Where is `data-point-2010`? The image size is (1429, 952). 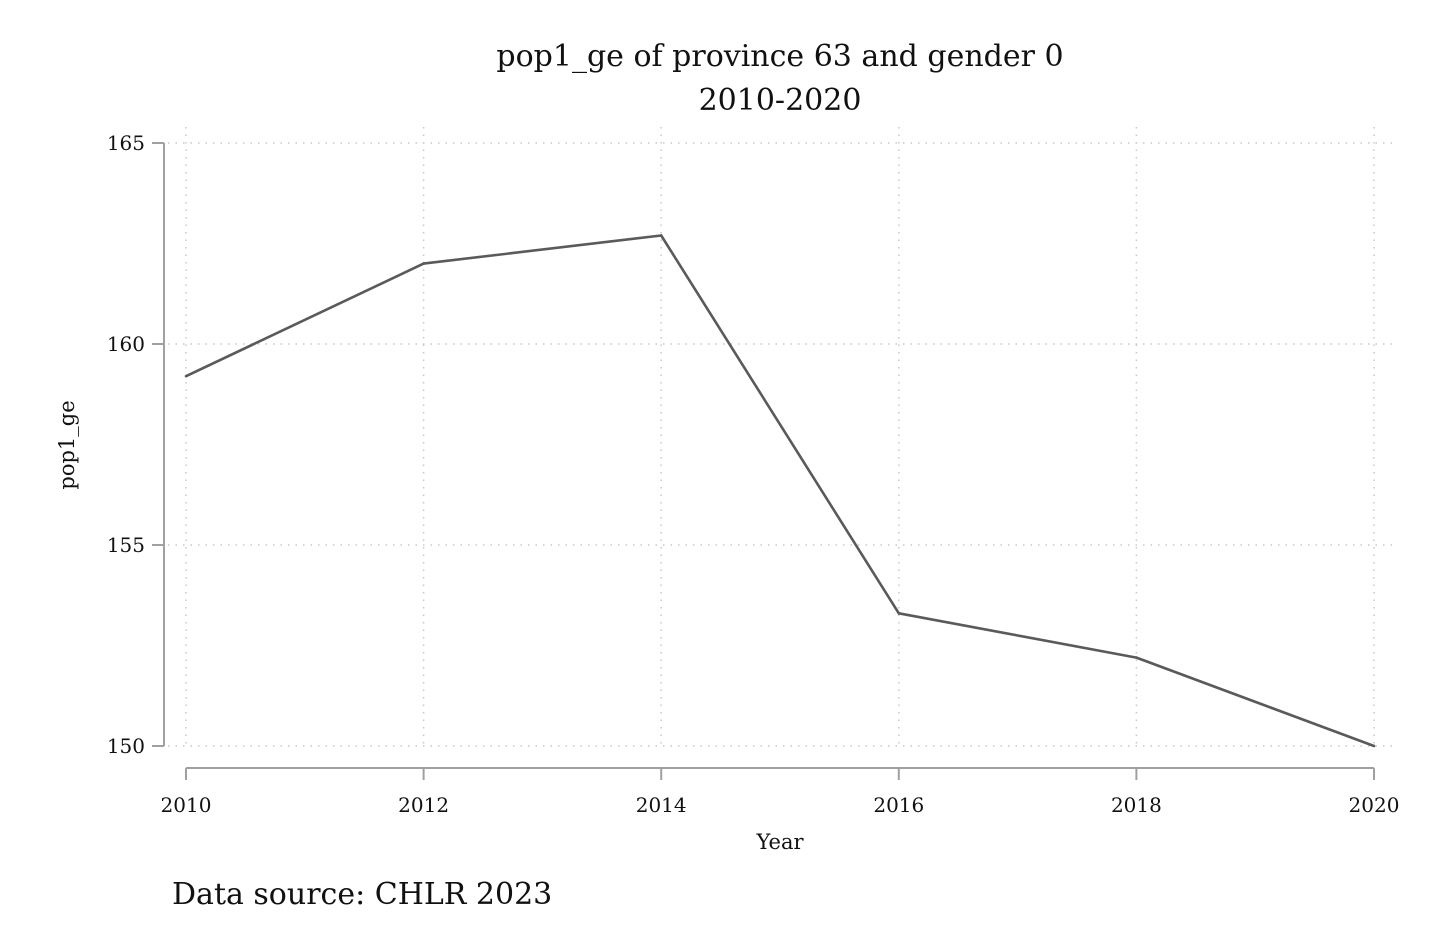
data-point-2010 is located at coordinates (186, 376).